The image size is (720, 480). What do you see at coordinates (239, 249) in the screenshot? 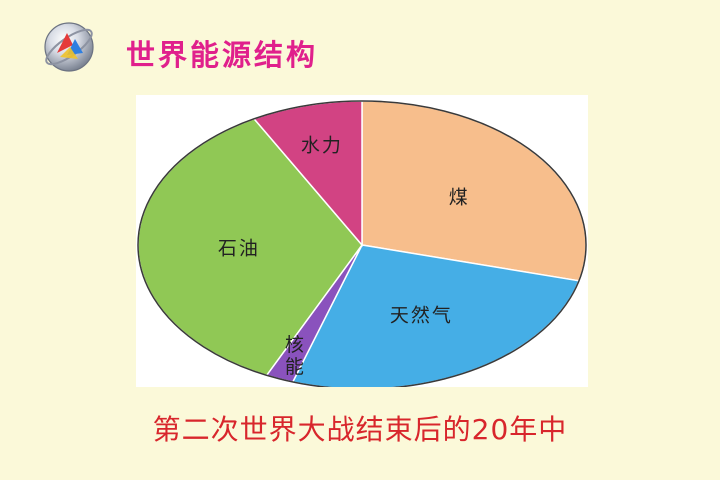
I see `pie-label-oil: 石油` at bounding box center [239, 249].